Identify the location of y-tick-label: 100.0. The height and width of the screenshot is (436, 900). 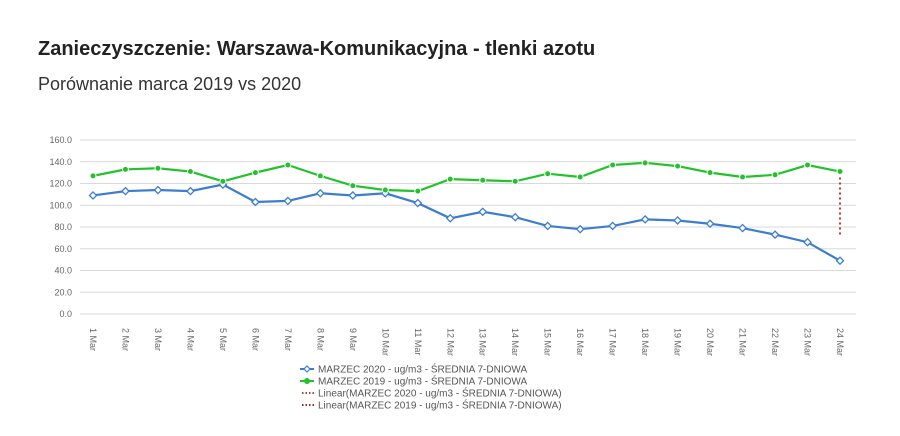
(60, 205).